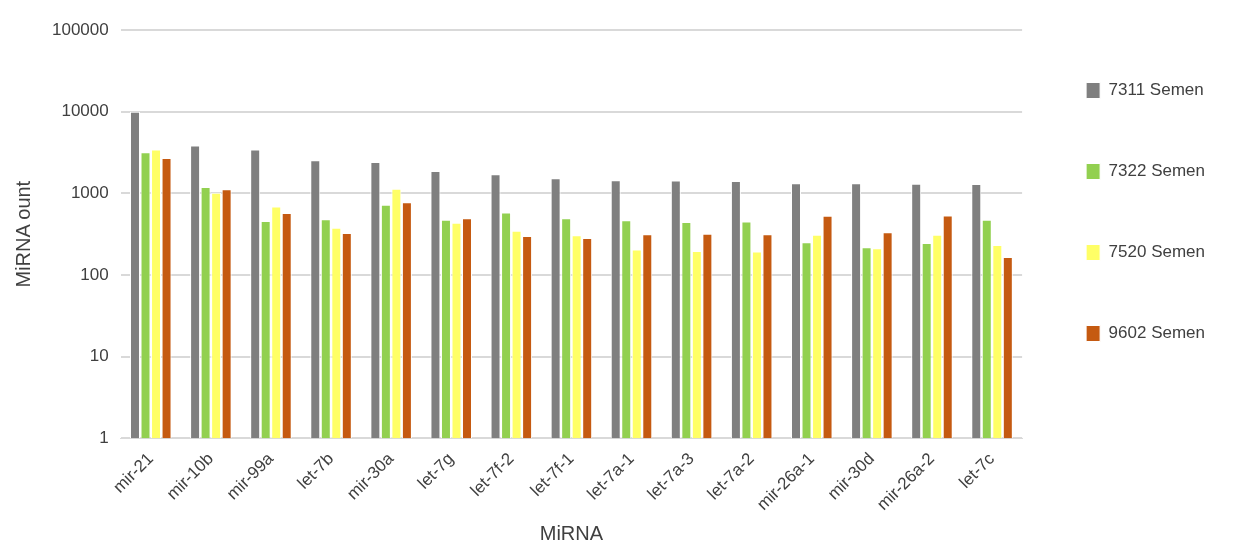 This screenshot has height=558, width=1233. I want to click on y-tick-label: 1000, so click(89, 193).